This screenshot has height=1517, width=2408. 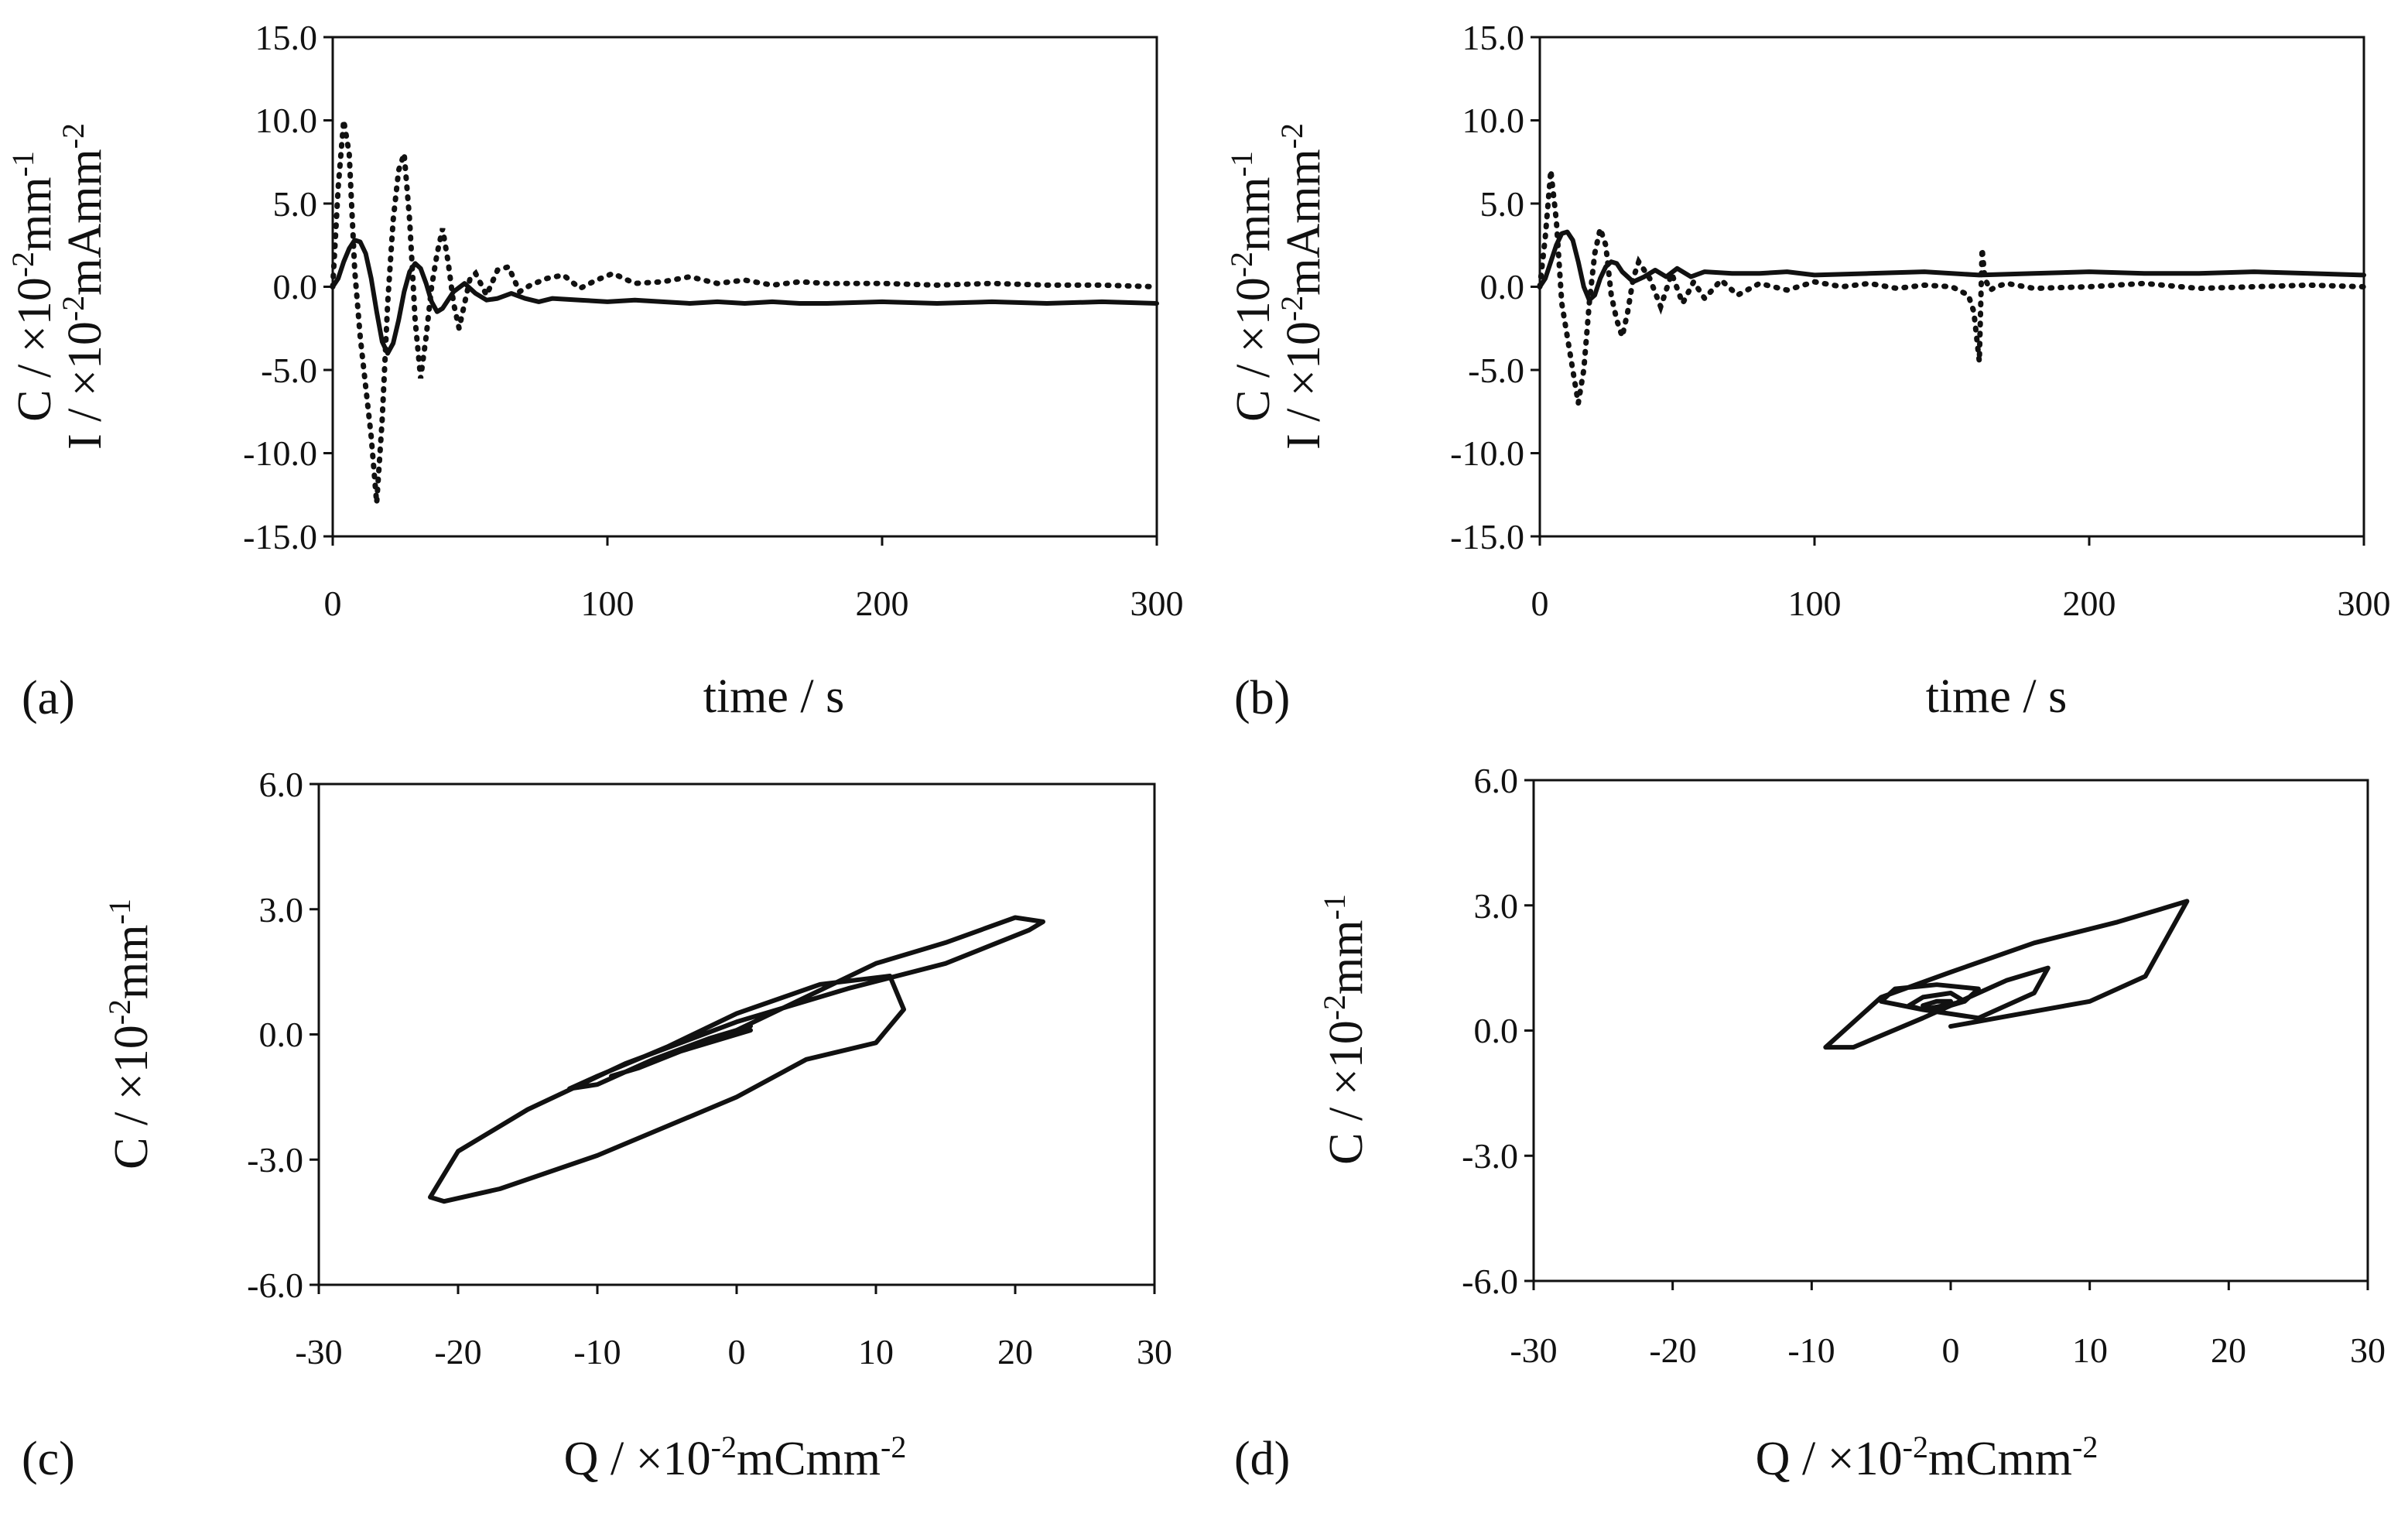 I want to click on panel-d-series, so click(x=1946, y=1034).